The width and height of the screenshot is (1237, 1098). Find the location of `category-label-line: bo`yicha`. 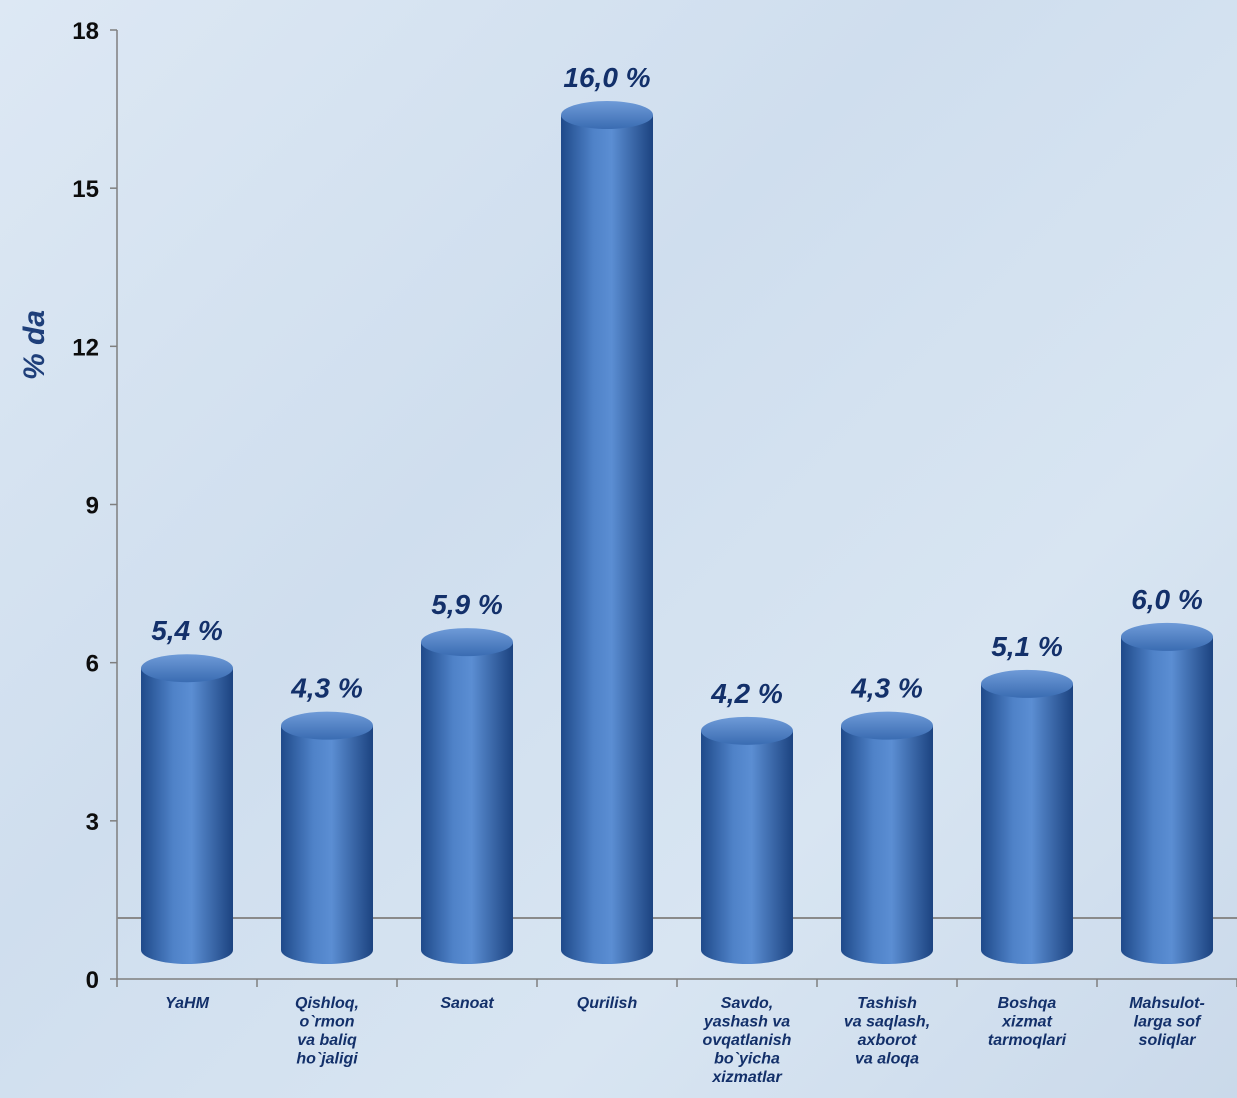

category-label-line: bo`yicha is located at coordinates (747, 1059).